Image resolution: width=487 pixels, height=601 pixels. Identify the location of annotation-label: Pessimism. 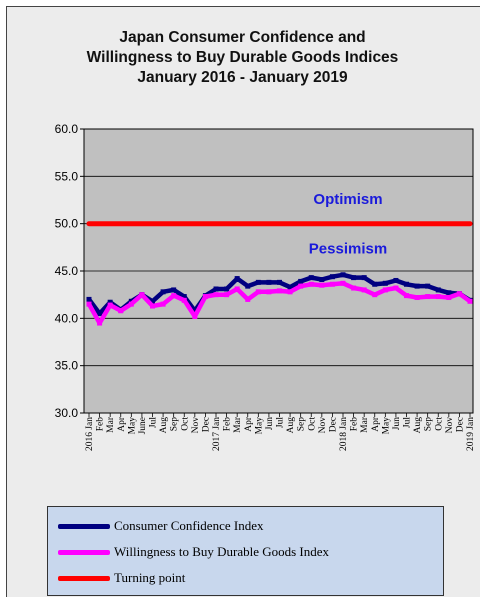
(348, 248).